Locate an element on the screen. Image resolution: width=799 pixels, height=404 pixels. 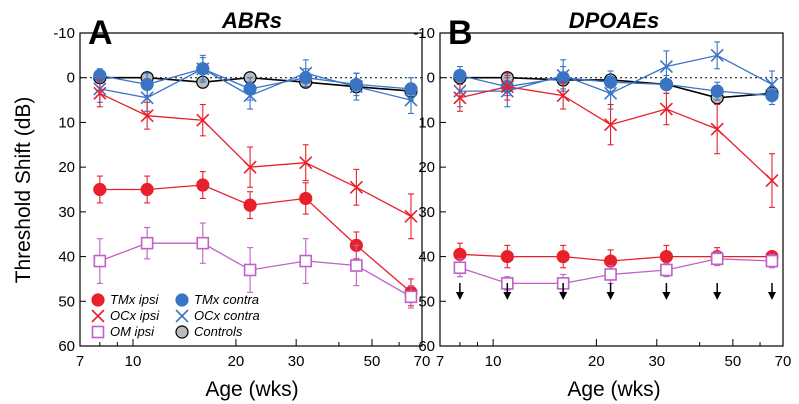
panel-a-x-tick-label: 7 is located at coordinates (80, 361).